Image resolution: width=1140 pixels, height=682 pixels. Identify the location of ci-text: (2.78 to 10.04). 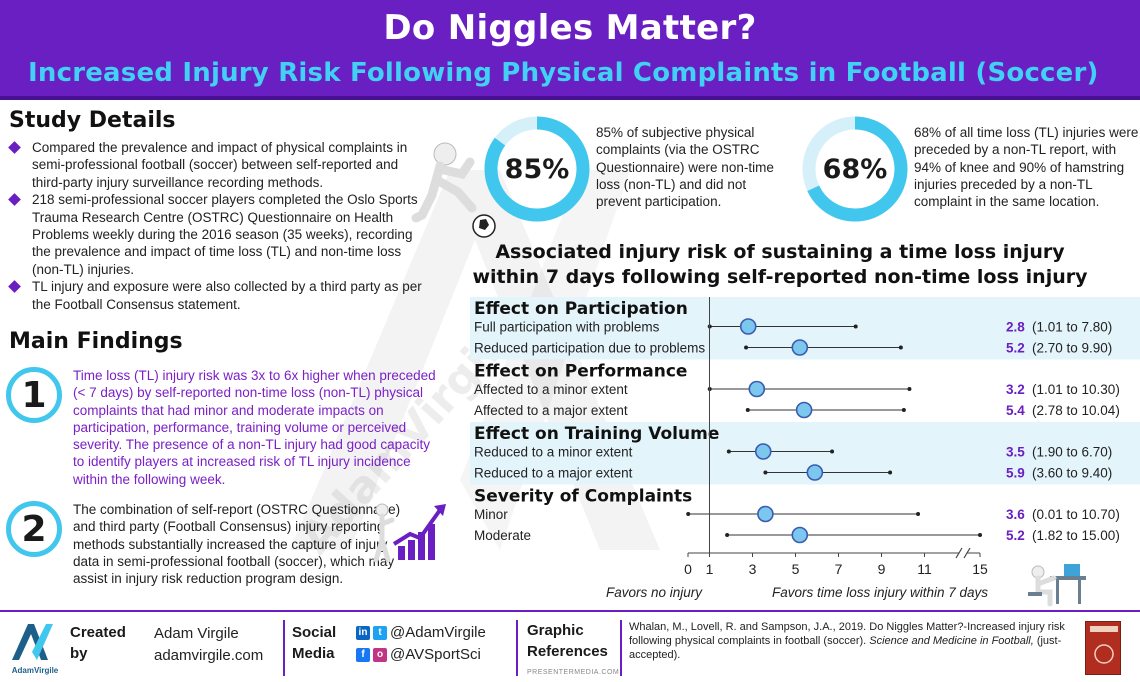
(1076, 410).